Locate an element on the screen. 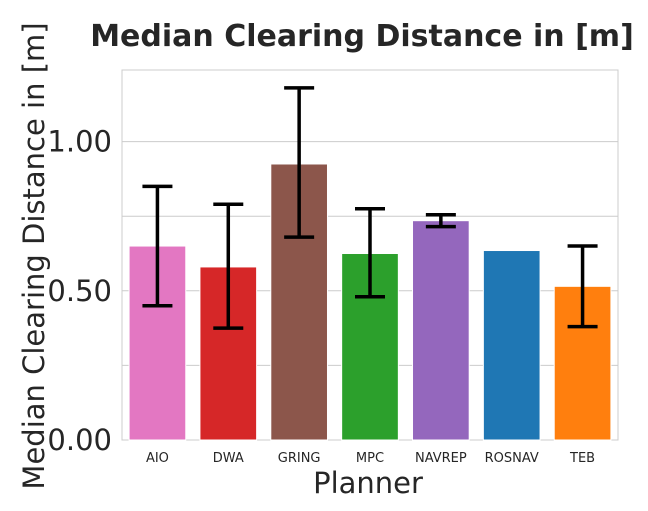 The image size is (648, 511). y-tick-label: 0.00 is located at coordinates (79, 440).